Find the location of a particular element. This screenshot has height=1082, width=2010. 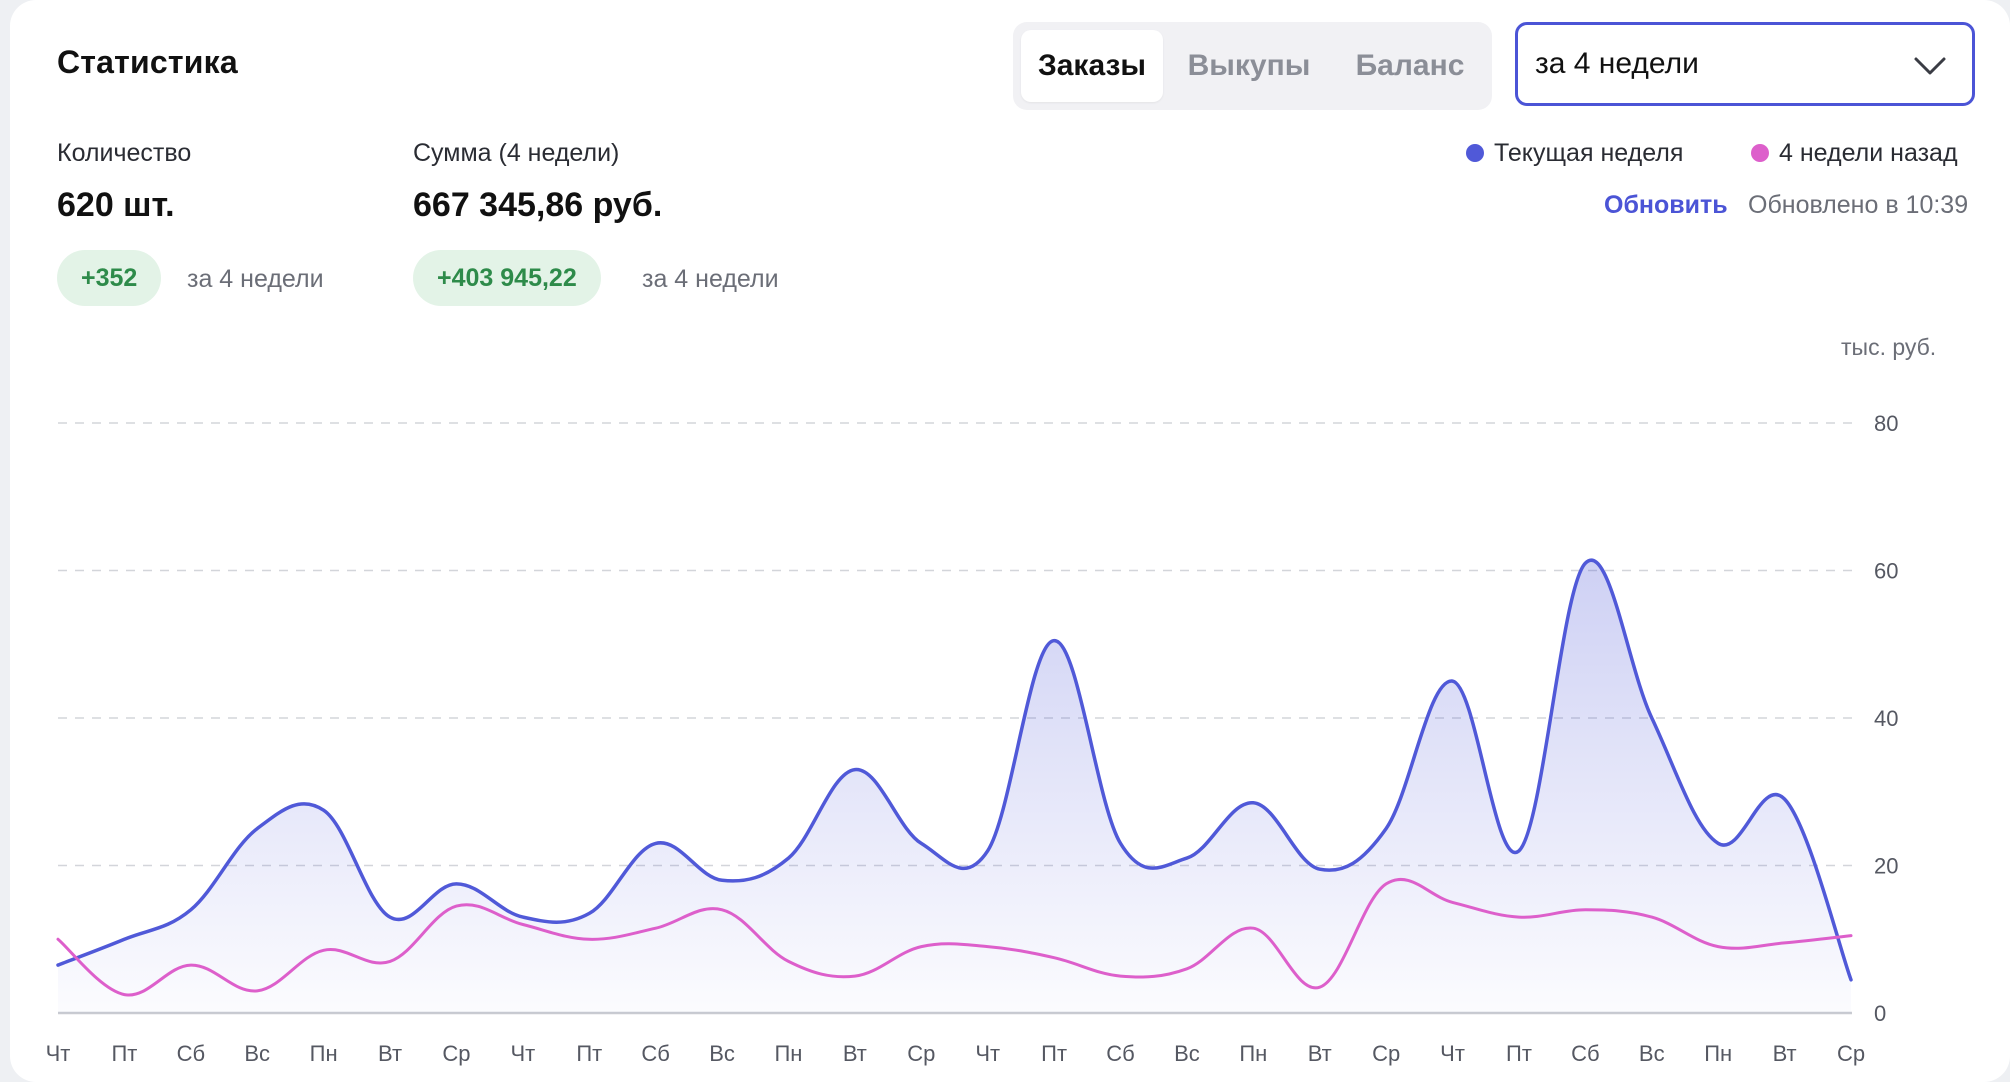

period-select: за 4 недели is located at coordinates (1745, 64).